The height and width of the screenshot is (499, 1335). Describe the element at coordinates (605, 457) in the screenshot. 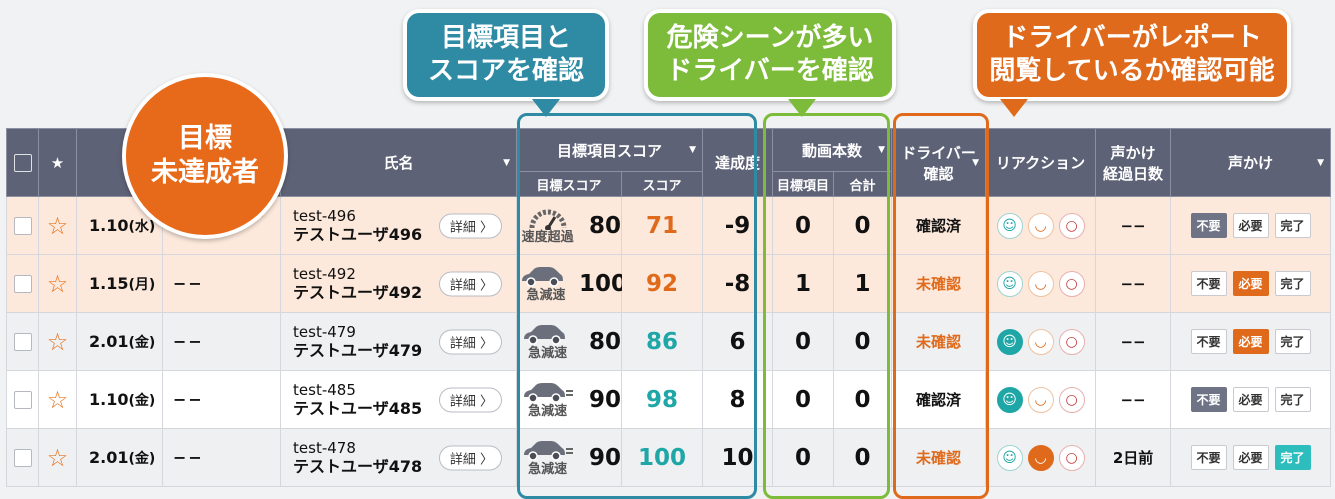

I see `target-score-value: 90` at that location.